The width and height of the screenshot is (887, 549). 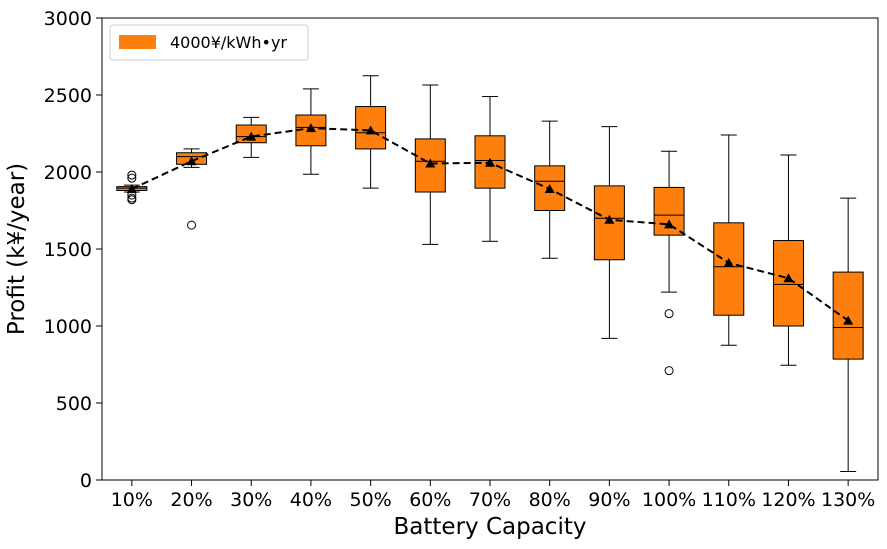 What do you see at coordinates (311, 500) in the screenshot?
I see `x-tick-label: 40%` at bounding box center [311, 500].